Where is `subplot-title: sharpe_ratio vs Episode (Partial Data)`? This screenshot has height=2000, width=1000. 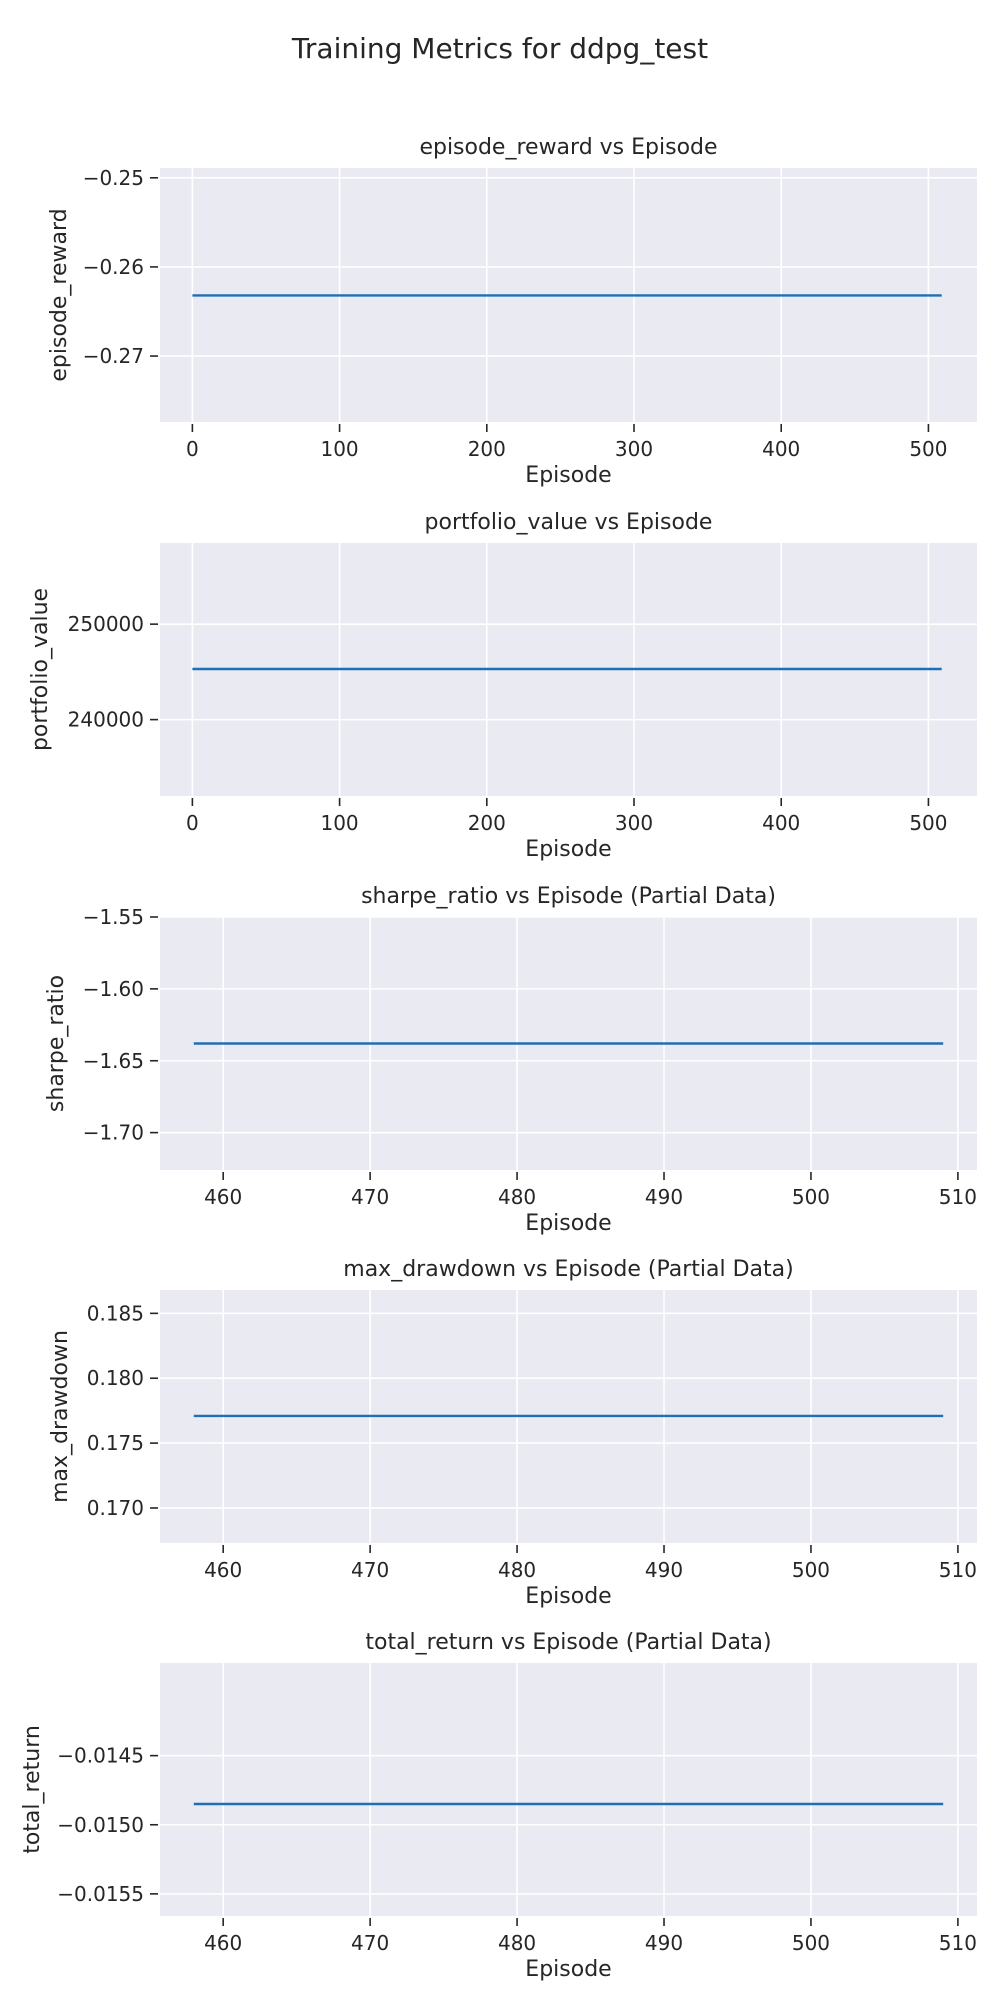
subplot-title: sharpe_ratio vs Episode (Partial Data) is located at coordinates (568, 896).